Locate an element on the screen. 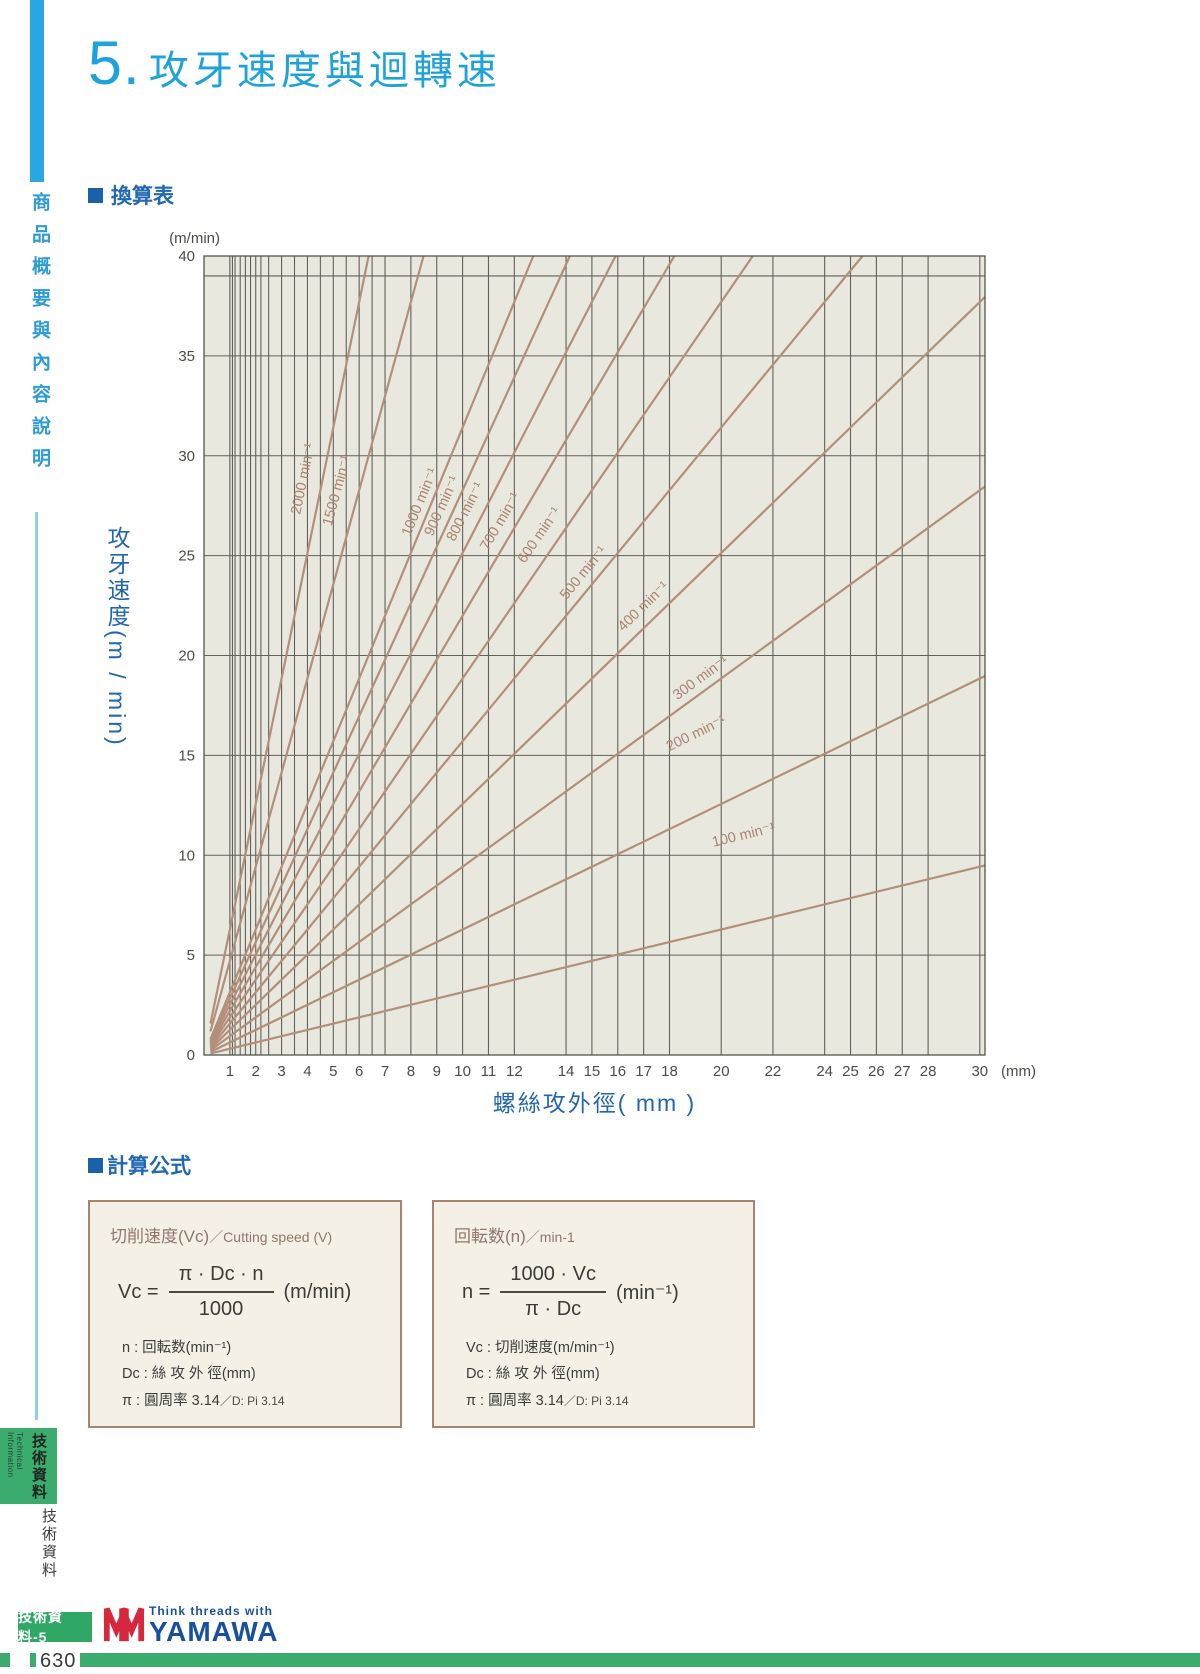  formula-box1-equation: Vc = π · Dc · n 1000 (m/min) is located at coordinates (259, 1292).